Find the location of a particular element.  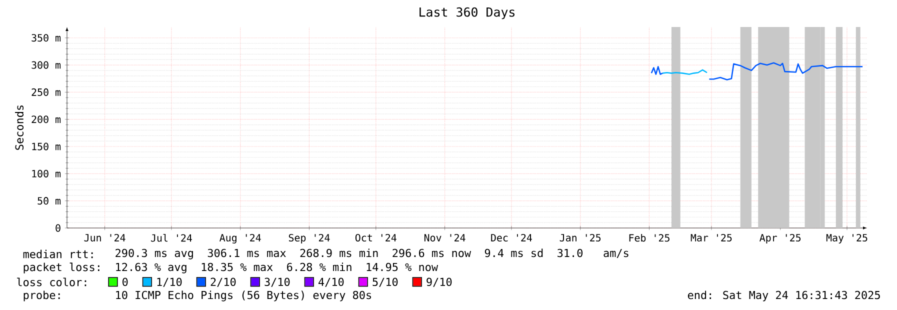

x-tick-label: Feb '25 is located at coordinates (649, 238).